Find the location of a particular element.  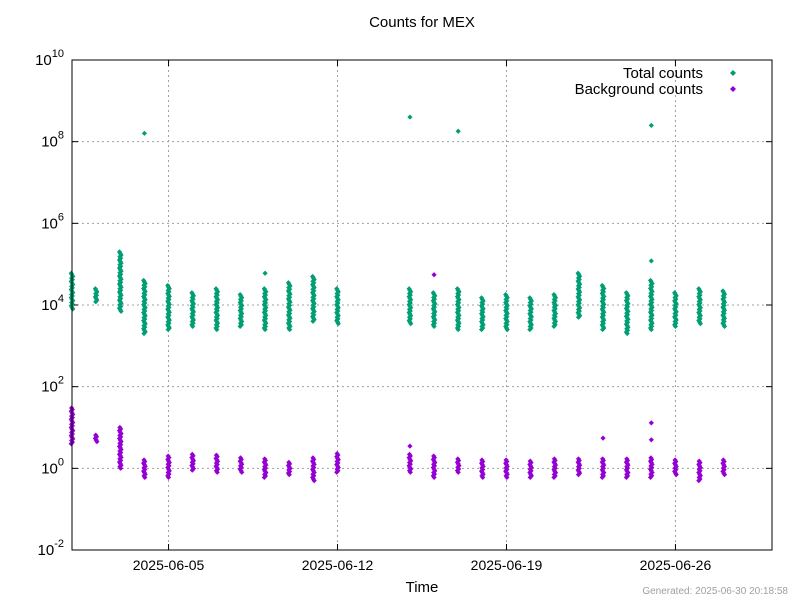

y-tick-label: 1010 is located at coordinates (49, 58).